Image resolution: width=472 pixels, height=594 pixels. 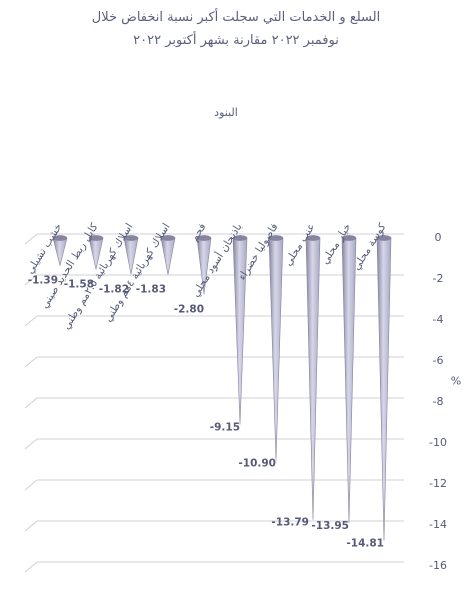 What do you see at coordinates (225, 428) in the screenshot?
I see `data-label: -9.15` at bounding box center [225, 428].